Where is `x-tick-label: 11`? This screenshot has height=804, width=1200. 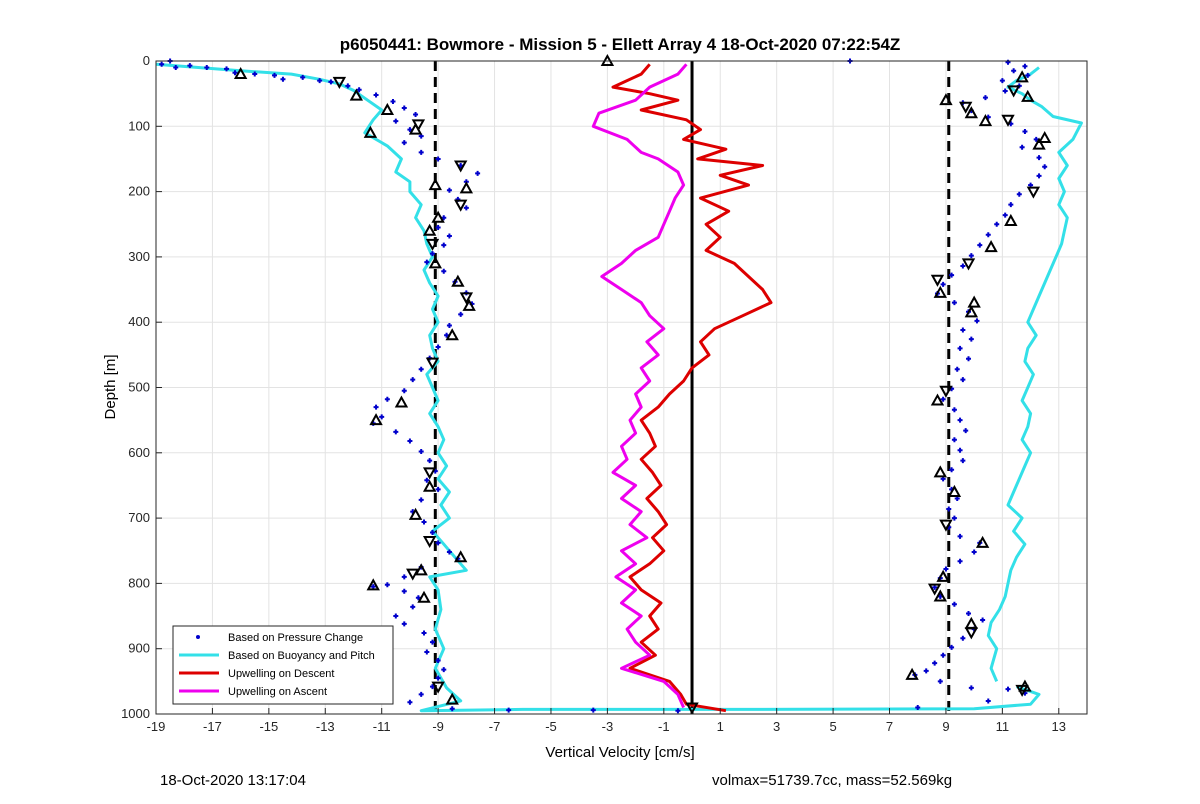 x-tick-label: 11 is located at coordinates (1003, 726).